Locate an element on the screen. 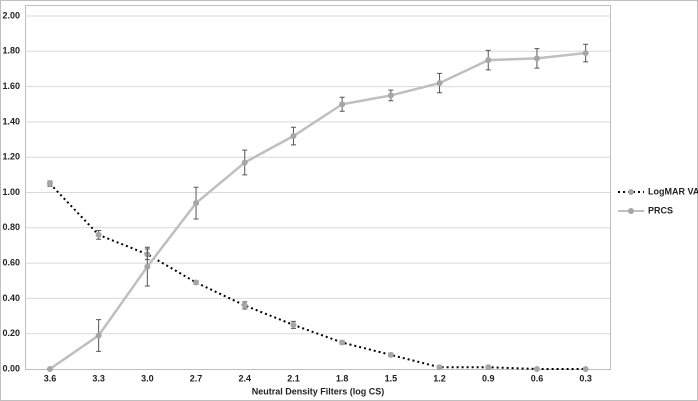 This screenshot has height=401, width=698. legend-label: PRCS is located at coordinates (660, 210).